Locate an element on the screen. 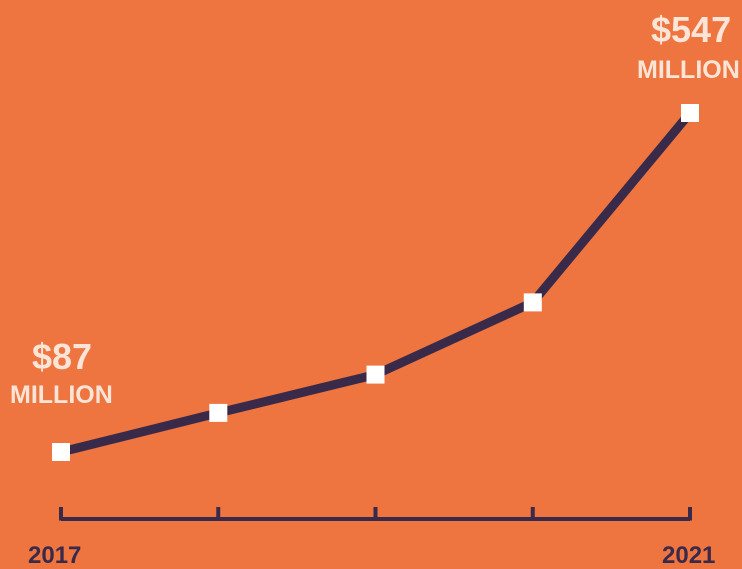 The height and width of the screenshot is (569, 742). data-point-2021 is located at coordinates (690, 113).